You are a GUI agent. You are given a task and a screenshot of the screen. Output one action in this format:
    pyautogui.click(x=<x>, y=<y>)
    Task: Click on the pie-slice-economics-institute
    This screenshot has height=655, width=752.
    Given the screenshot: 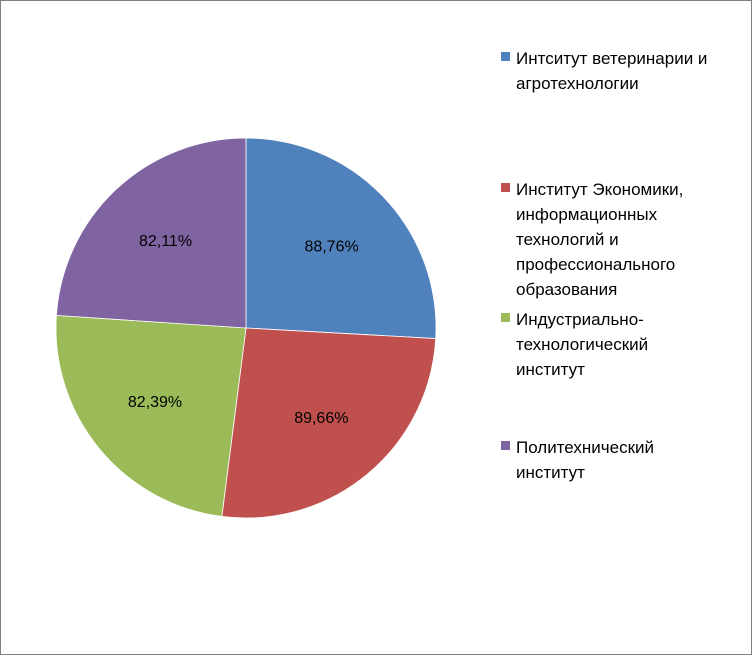 What is the action you would take?
    pyautogui.click(x=329, y=423)
    